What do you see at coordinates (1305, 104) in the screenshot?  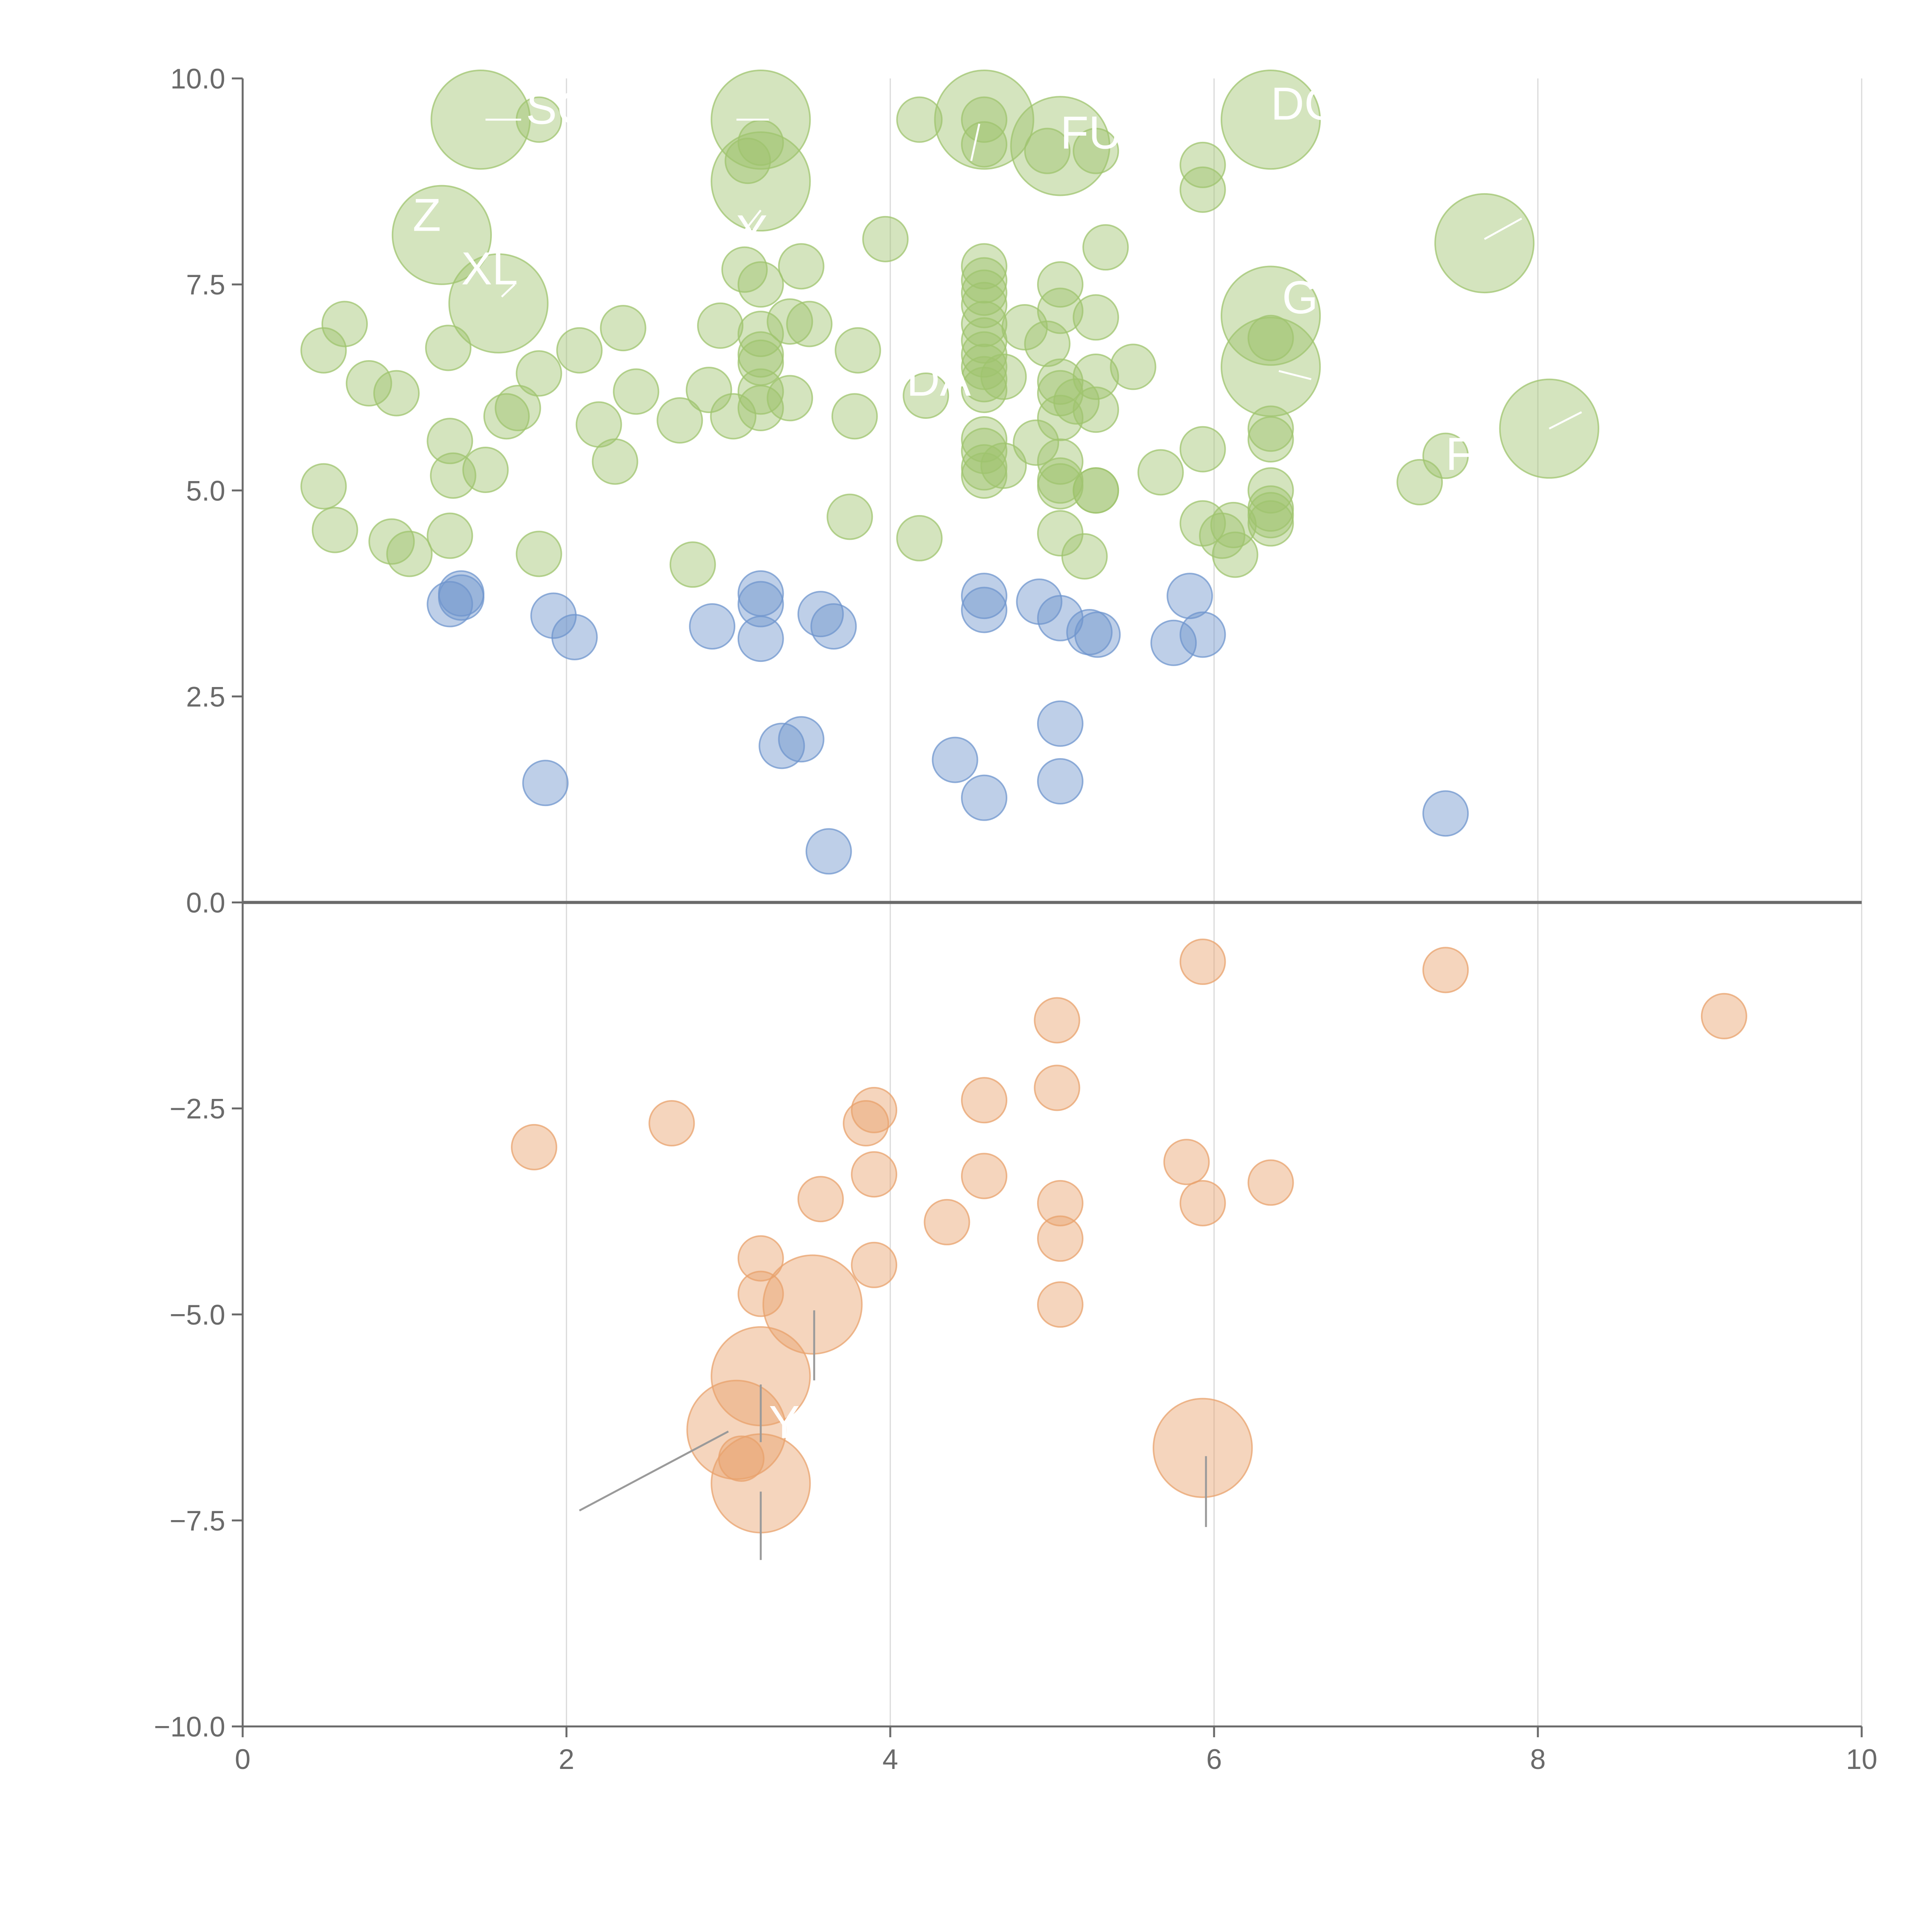 I see `annotation-label-5: DC` at bounding box center [1305, 104].